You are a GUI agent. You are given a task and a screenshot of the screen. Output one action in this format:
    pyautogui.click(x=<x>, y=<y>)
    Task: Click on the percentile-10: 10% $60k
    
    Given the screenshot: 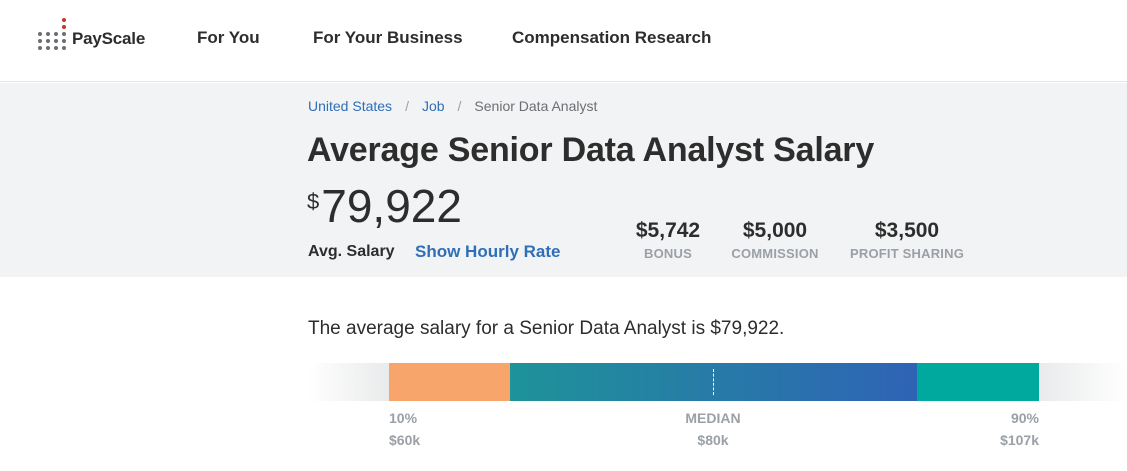 What is the action you would take?
    pyautogui.click(x=404, y=429)
    